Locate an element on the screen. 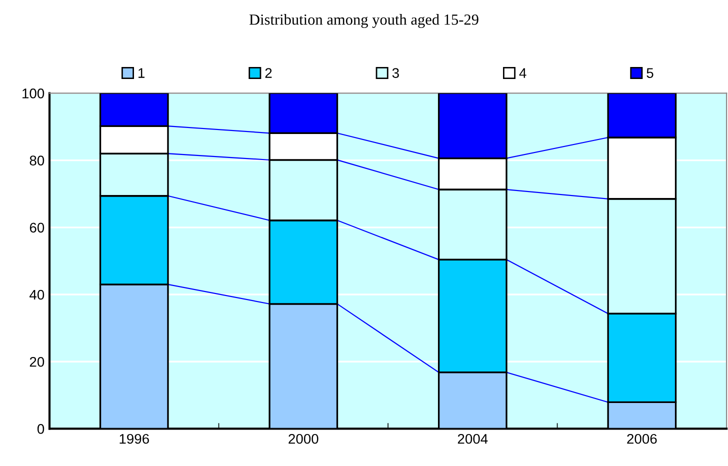  chart-title: Distribution among youth aged 15-29 is located at coordinates (363, 21).